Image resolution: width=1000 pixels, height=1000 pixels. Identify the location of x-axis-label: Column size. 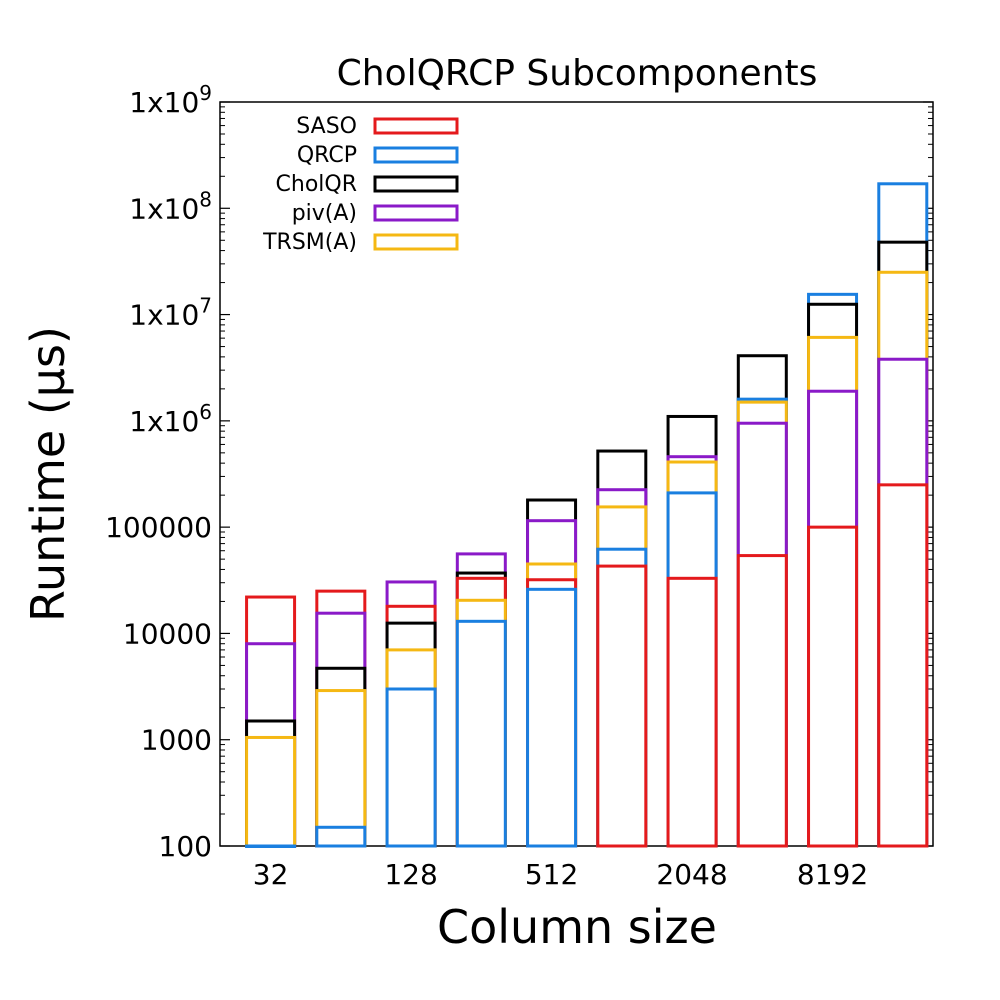
(577, 927).